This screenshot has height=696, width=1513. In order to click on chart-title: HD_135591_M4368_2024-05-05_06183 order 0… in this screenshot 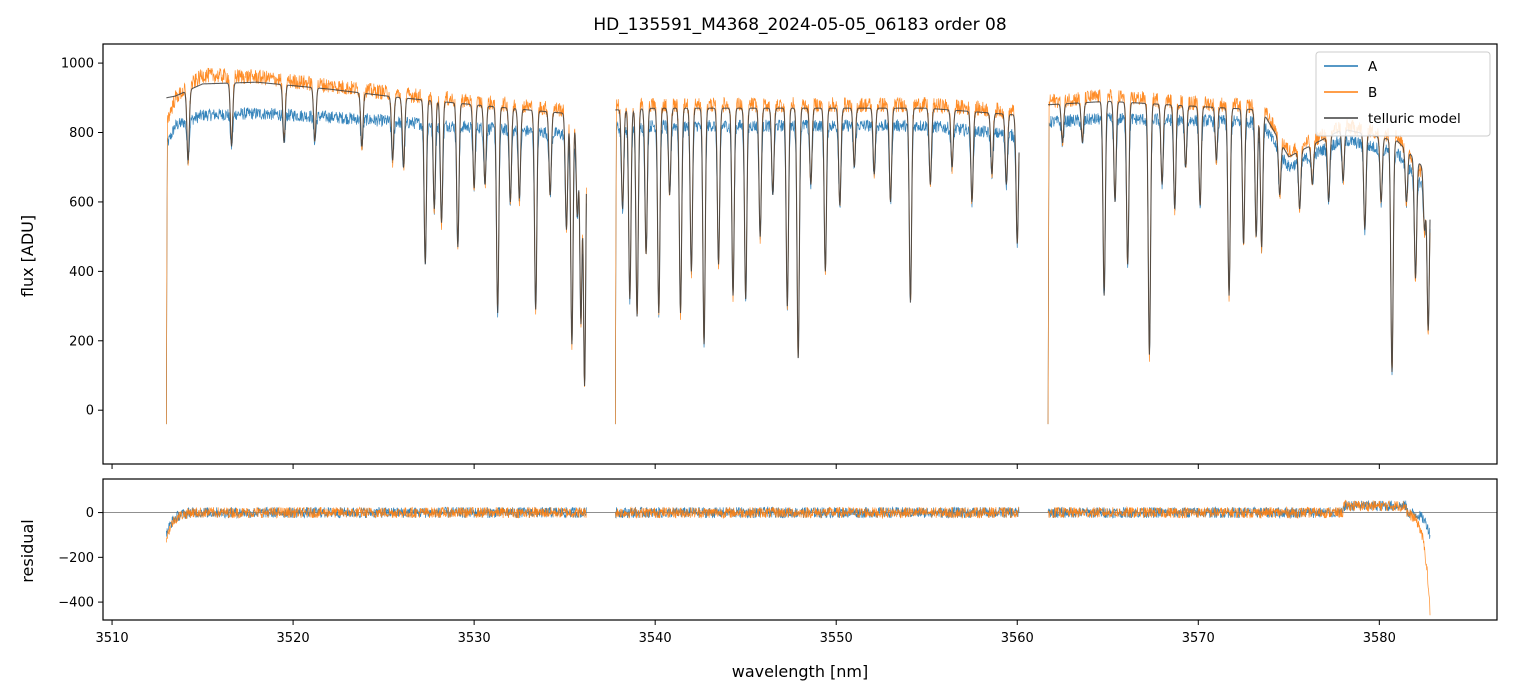, I will do `click(799, 25)`.